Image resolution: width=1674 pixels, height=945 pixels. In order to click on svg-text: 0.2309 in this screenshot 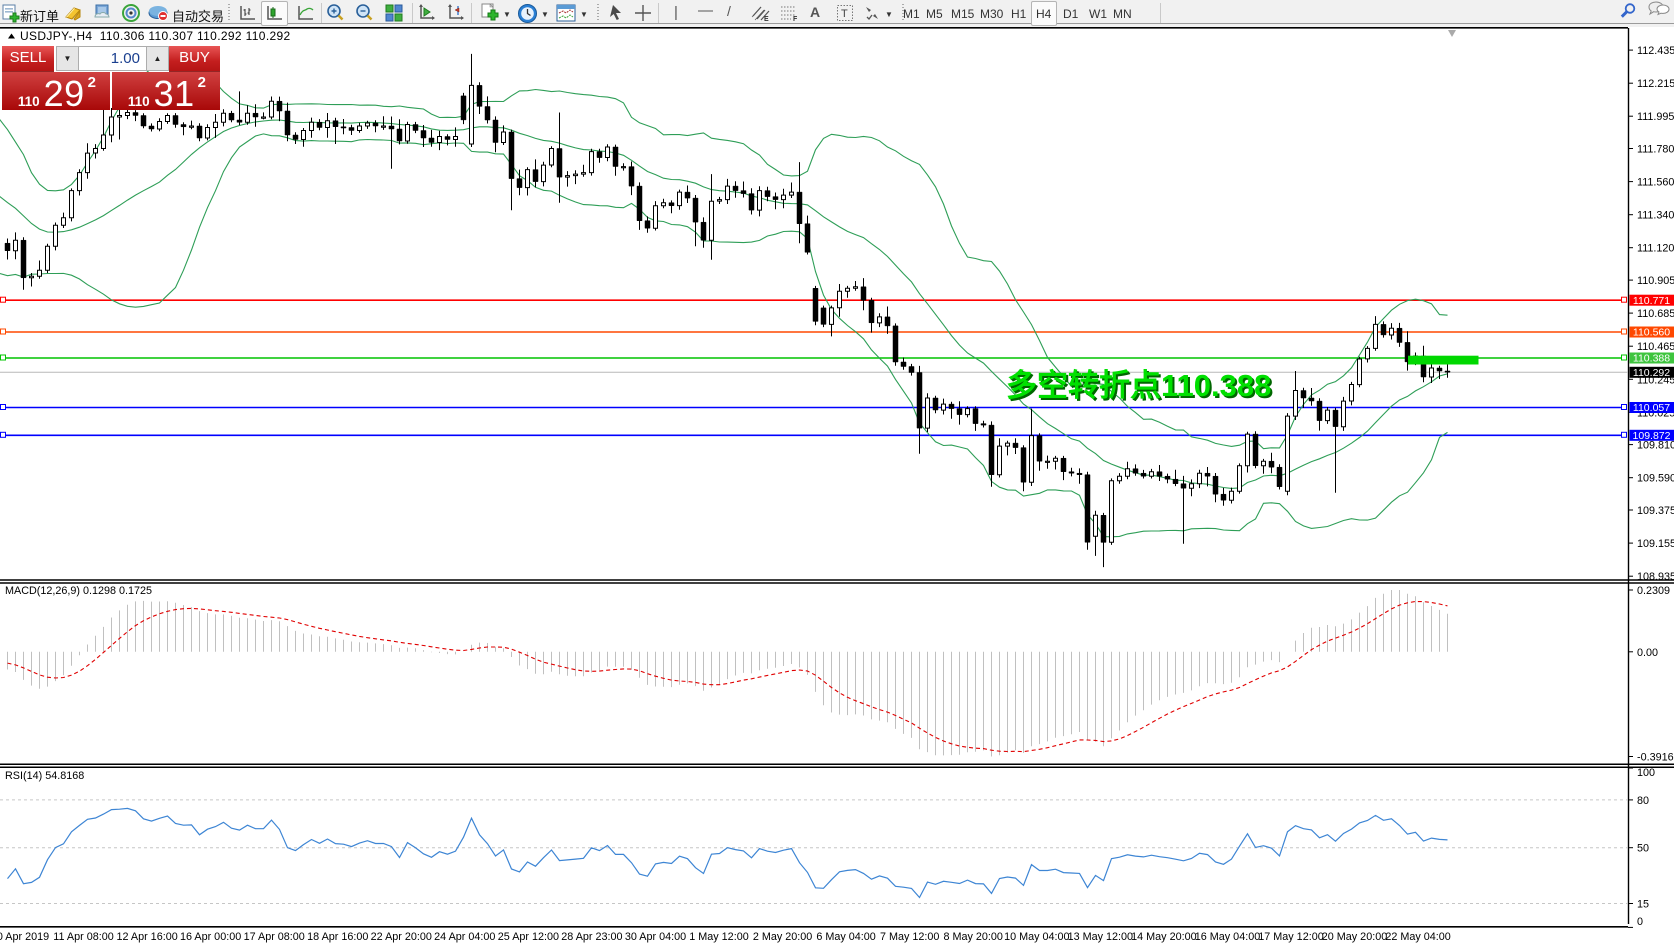, I will do `click(1653, 591)`.